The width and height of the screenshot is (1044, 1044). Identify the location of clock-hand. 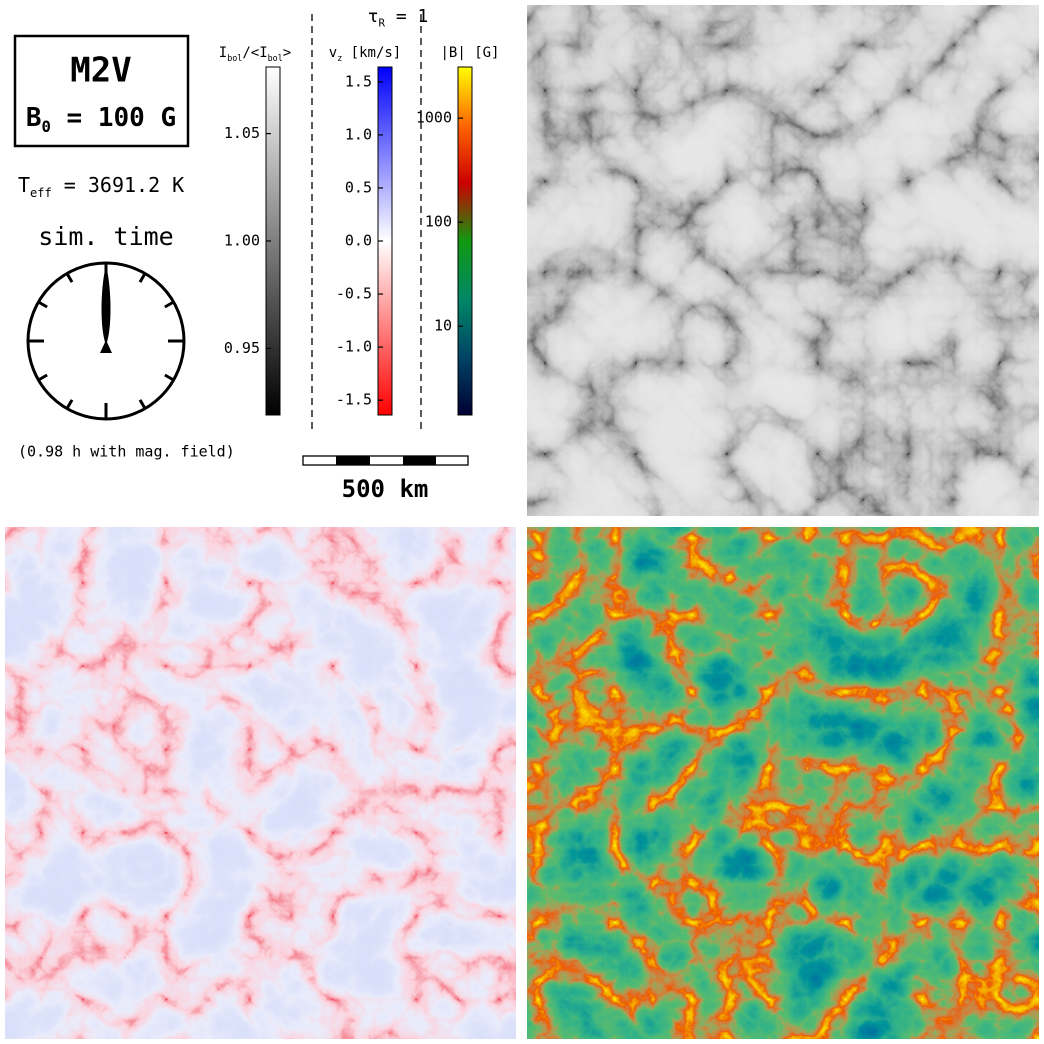
(106, 305).